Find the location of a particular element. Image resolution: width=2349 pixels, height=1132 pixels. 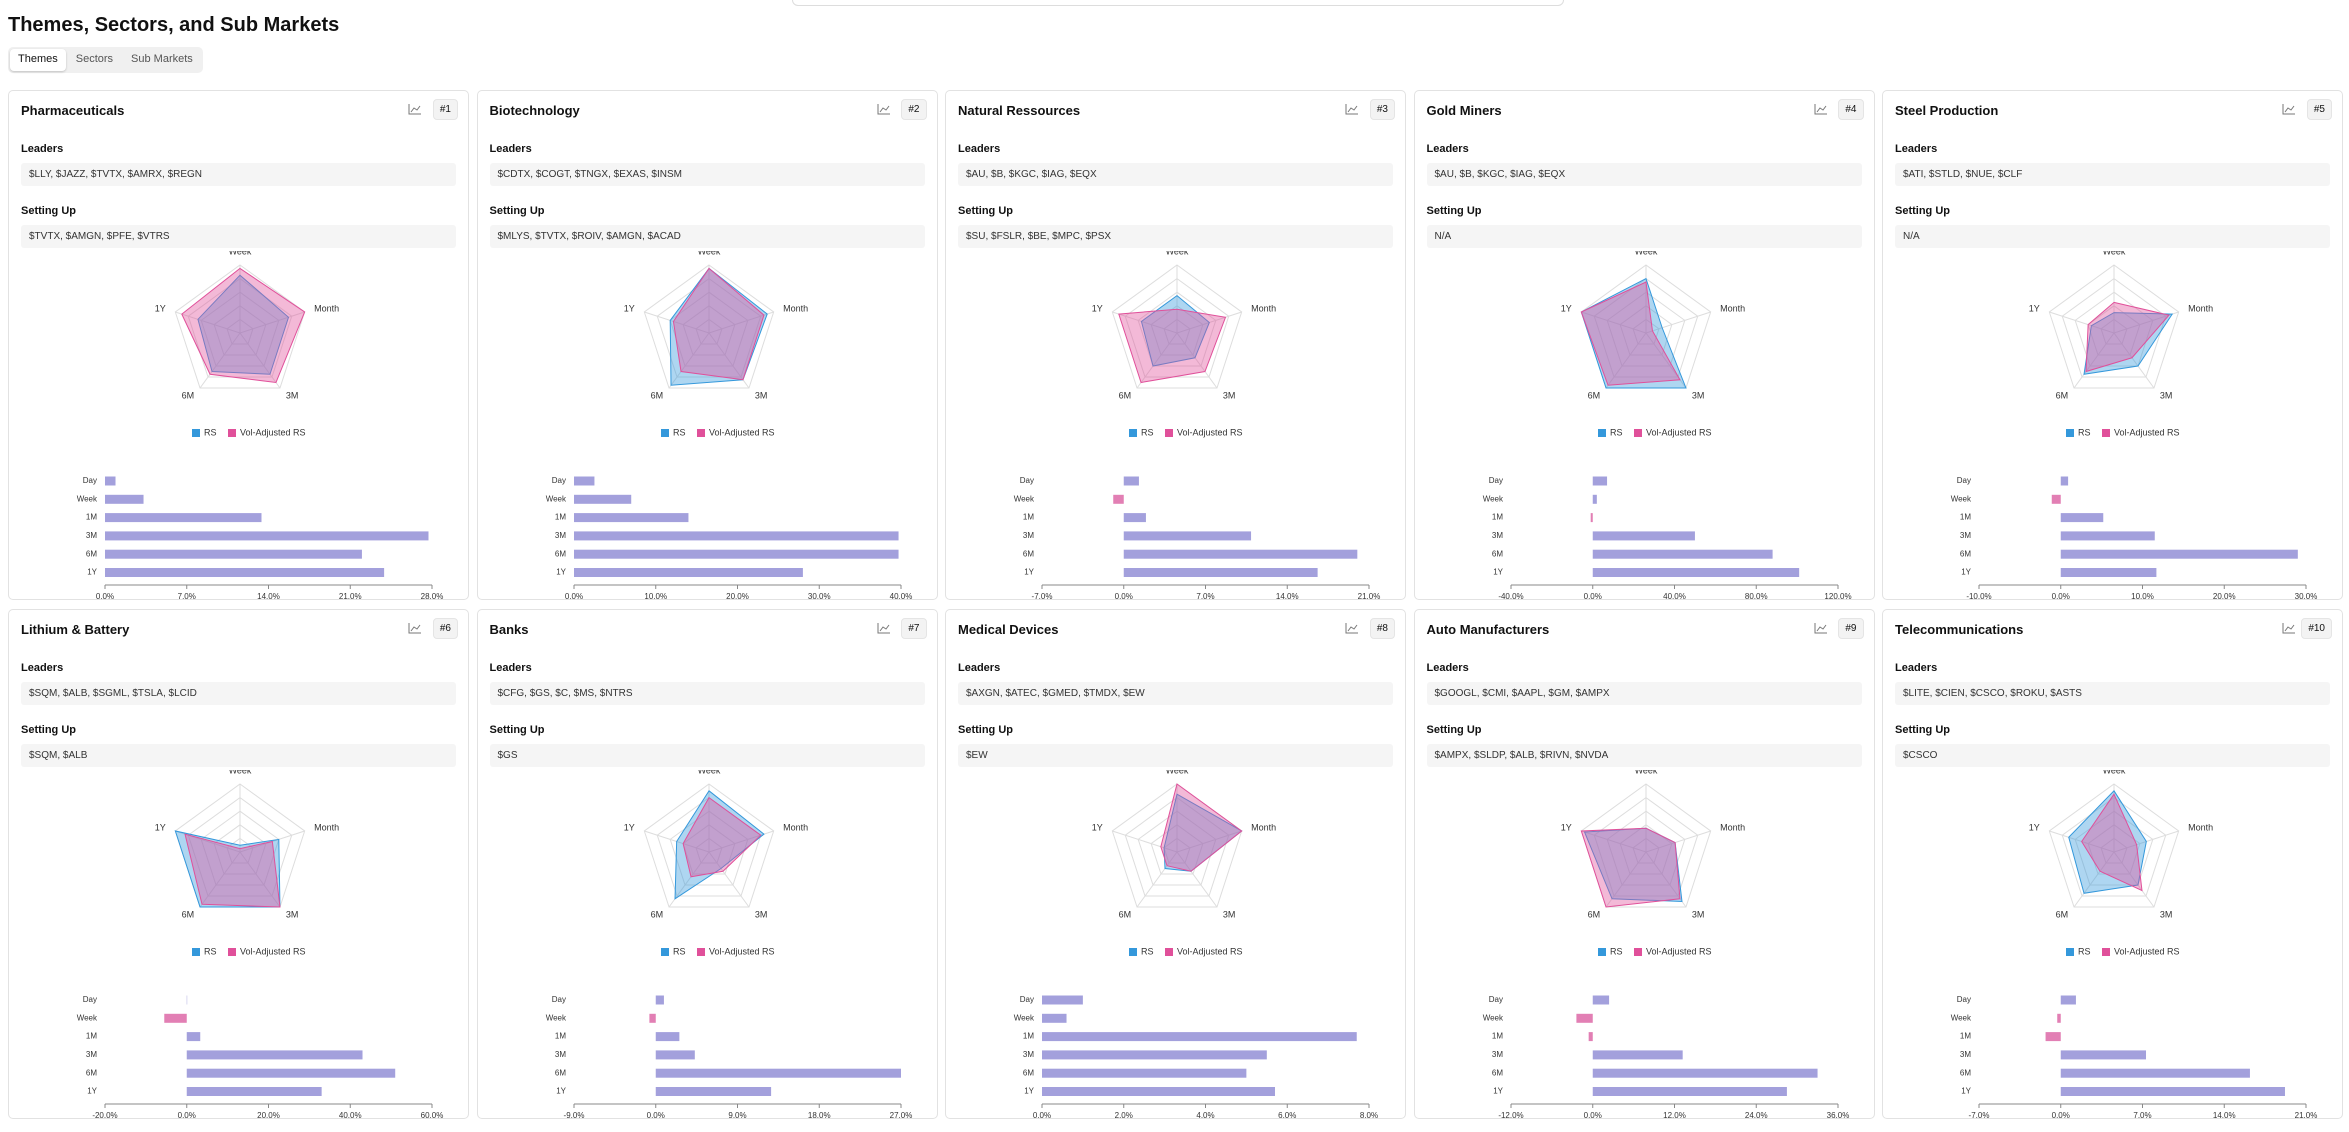

radar-axis-label: 3M is located at coordinates (2166, 914).